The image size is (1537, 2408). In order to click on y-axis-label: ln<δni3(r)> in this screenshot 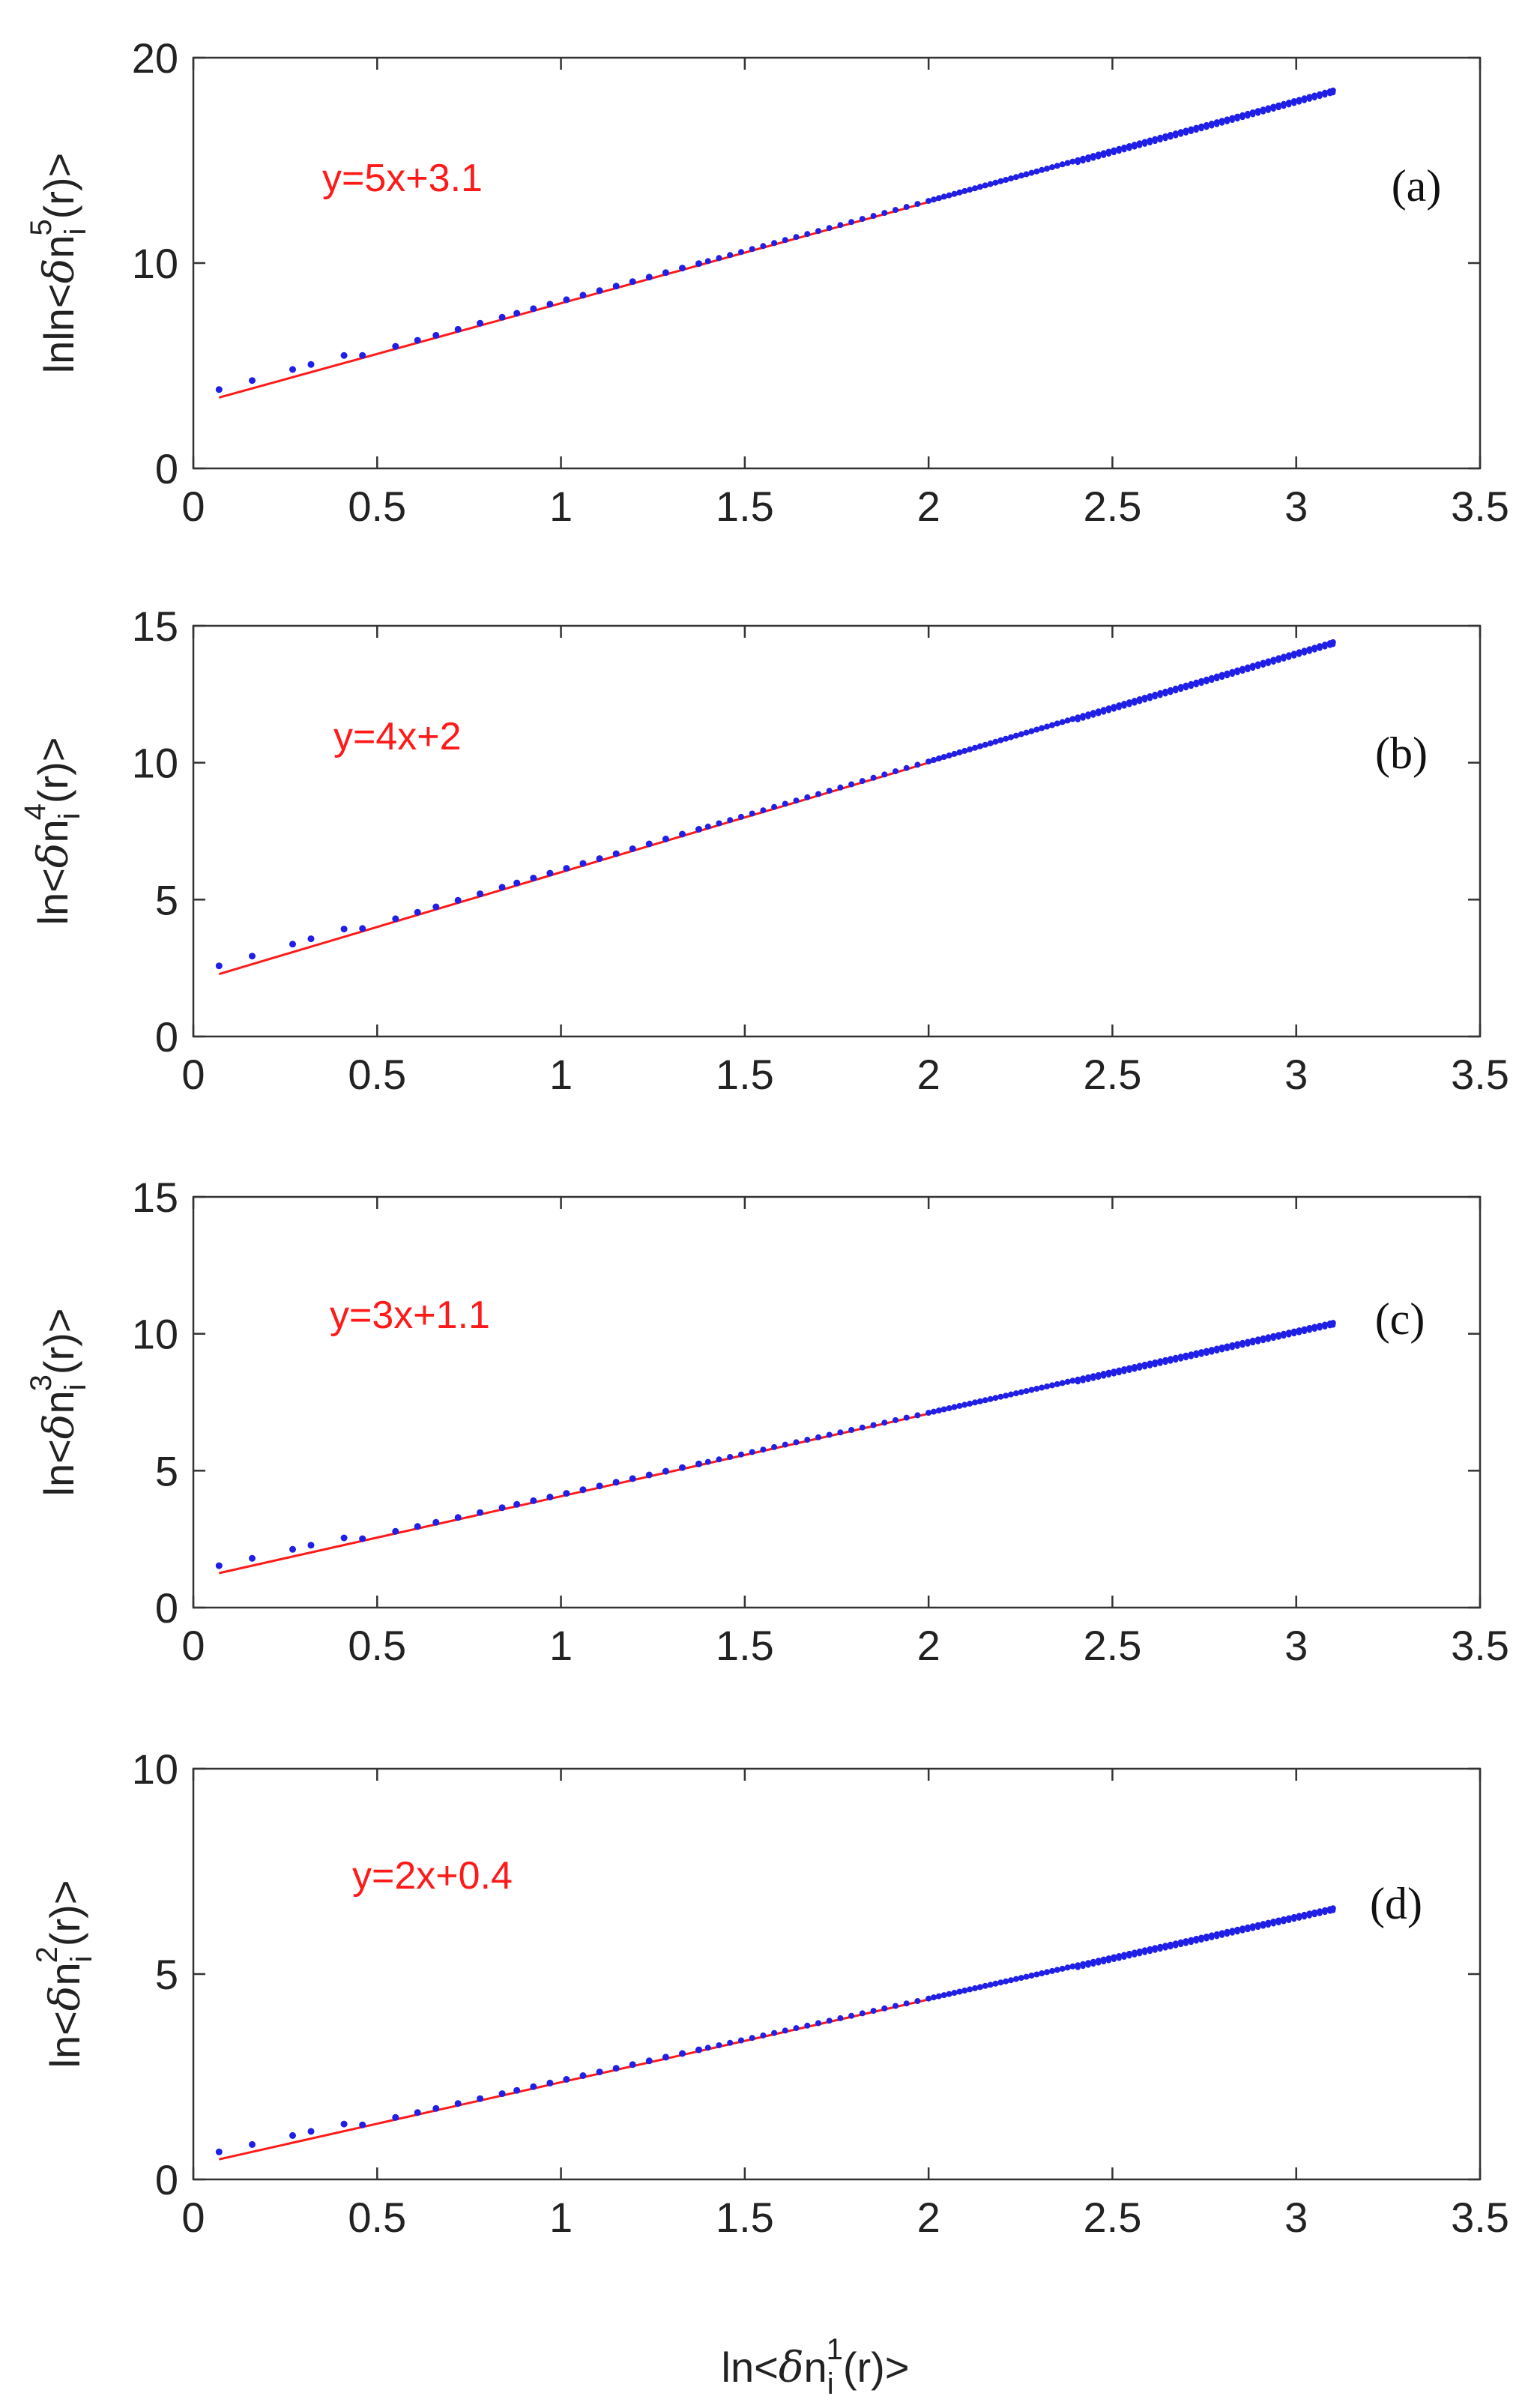, I will do `click(58, 1403)`.